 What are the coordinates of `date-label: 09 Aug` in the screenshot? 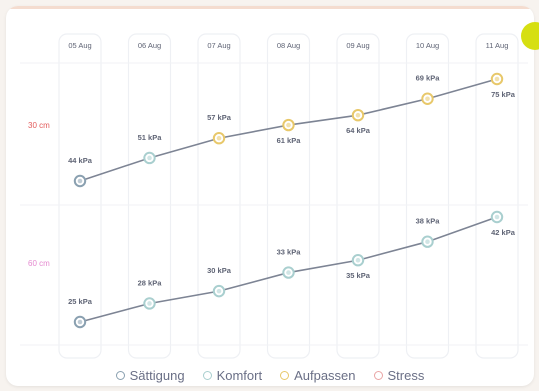 It's located at (357, 45).